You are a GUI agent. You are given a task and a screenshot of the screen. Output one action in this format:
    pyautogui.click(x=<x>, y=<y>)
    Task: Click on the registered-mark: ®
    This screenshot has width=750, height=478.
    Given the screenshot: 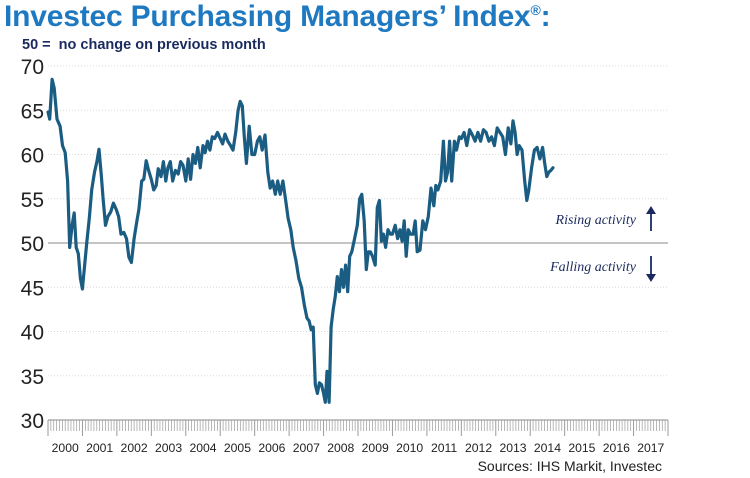 What is the action you would take?
    pyautogui.click(x=535, y=10)
    